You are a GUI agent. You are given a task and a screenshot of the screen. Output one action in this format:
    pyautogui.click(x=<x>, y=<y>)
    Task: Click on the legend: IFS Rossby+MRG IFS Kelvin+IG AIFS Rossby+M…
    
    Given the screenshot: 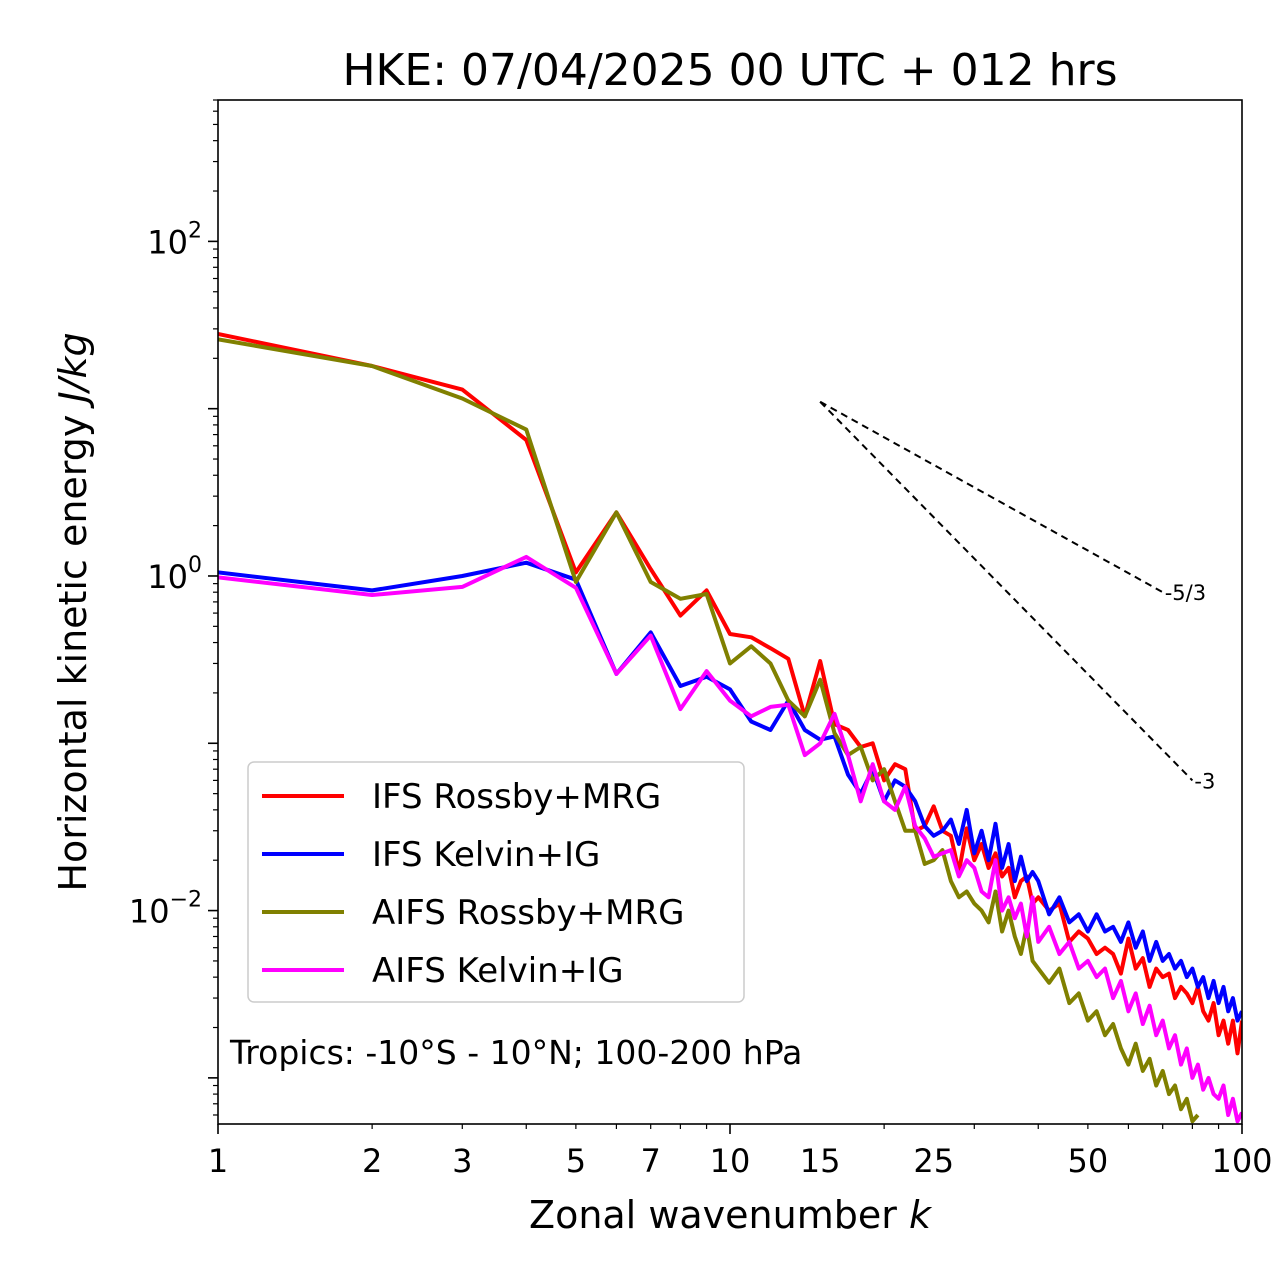 What is the action you would take?
    pyautogui.click(x=496, y=882)
    